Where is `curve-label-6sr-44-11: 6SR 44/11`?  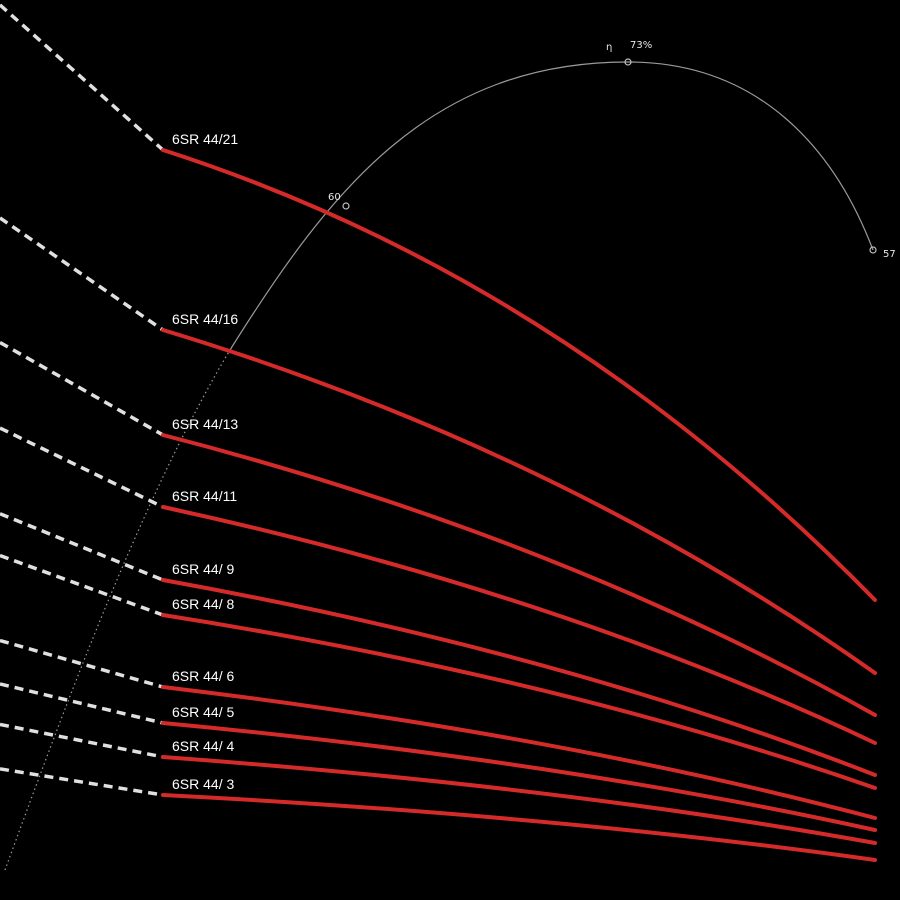
curve-label-6sr-44-11: 6SR 44/11 is located at coordinates (204, 496).